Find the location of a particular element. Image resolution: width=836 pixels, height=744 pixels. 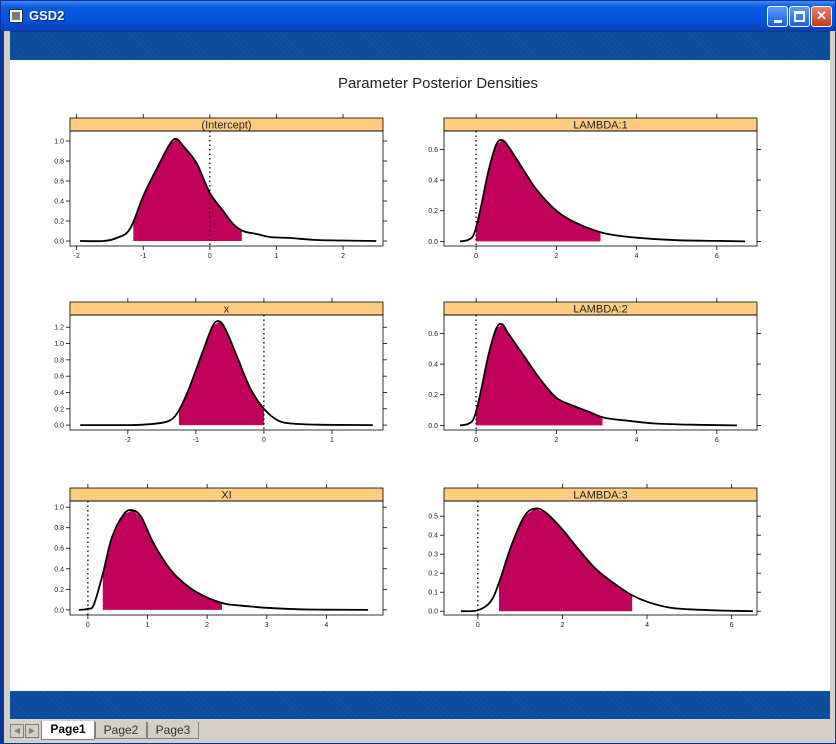

tab-page3: Page3 is located at coordinates (173, 730).